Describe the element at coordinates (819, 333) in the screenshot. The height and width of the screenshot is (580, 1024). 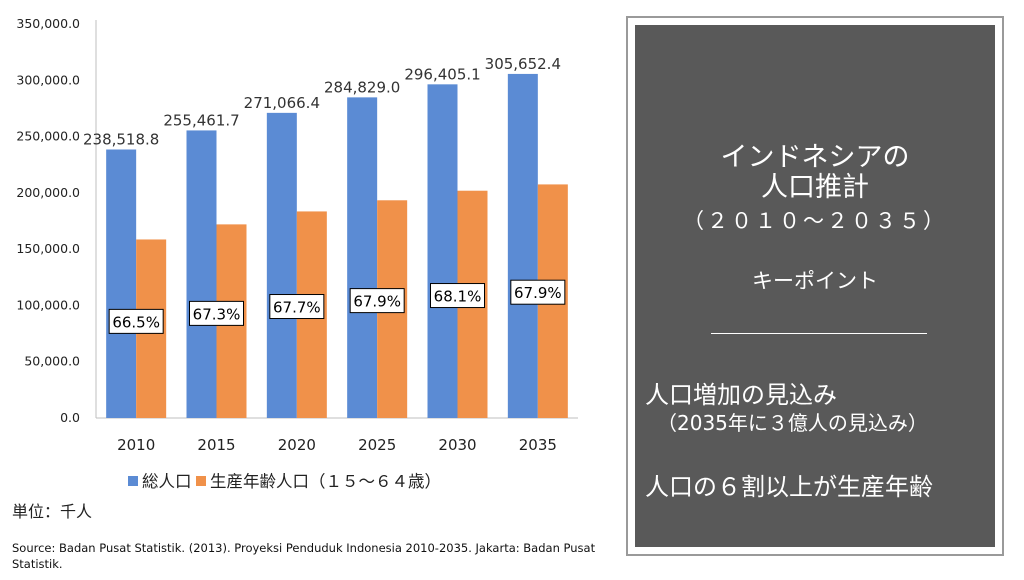
I see `panel-divider` at that location.